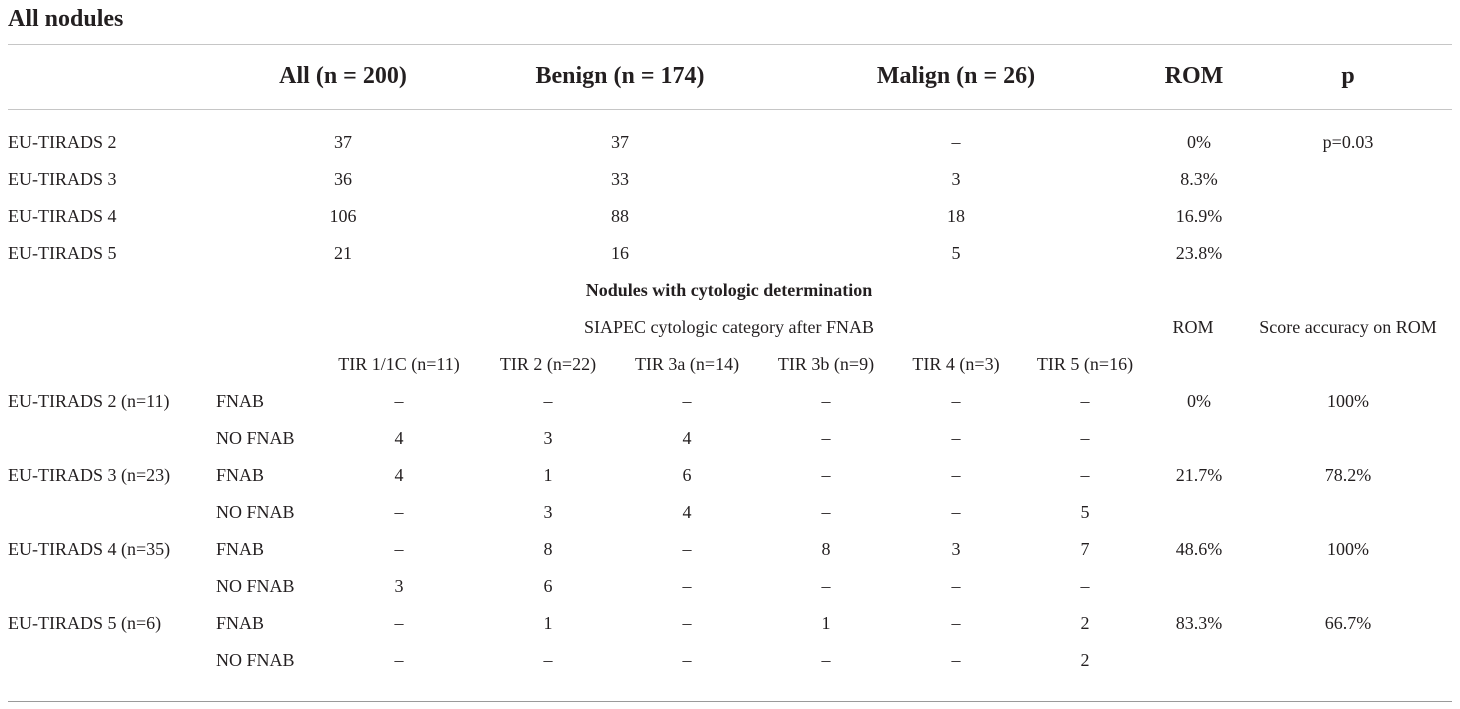 This screenshot has height=709, width=1460. I want to click on table-cell: 106, so click(343, 216).